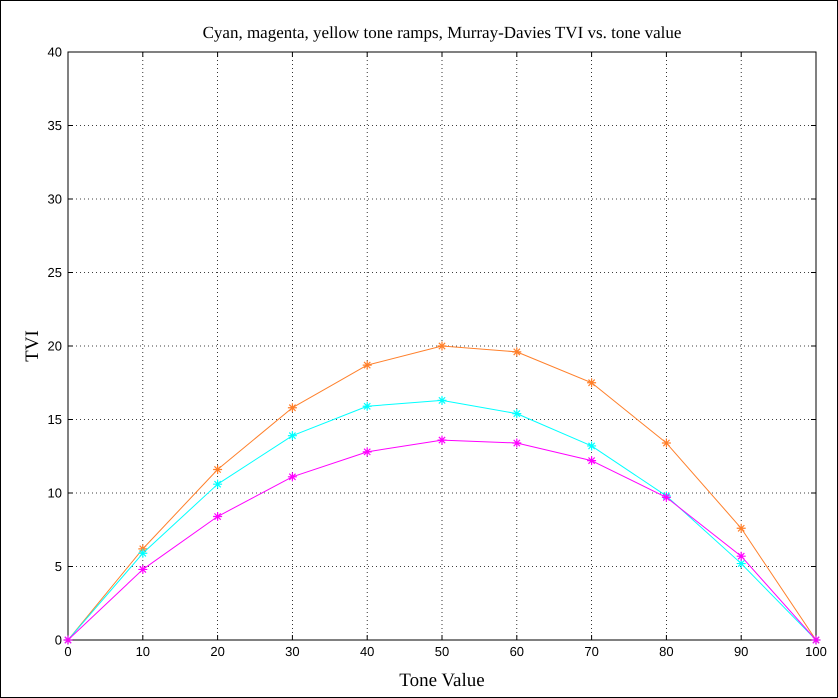 The width and height of the screenshot is (838, 698). Describe the element at coordinates (292, 651) in the screenshot. I see `x-tick-label: 30` at that location.